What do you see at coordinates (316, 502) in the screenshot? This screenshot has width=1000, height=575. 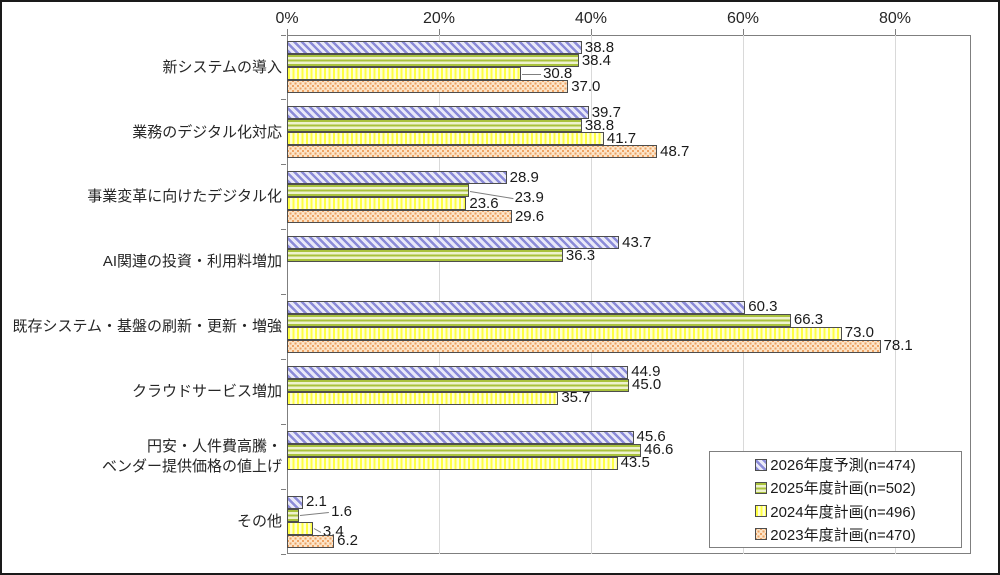 I see `value-label: 2.1` at bounding box center [316, 502].